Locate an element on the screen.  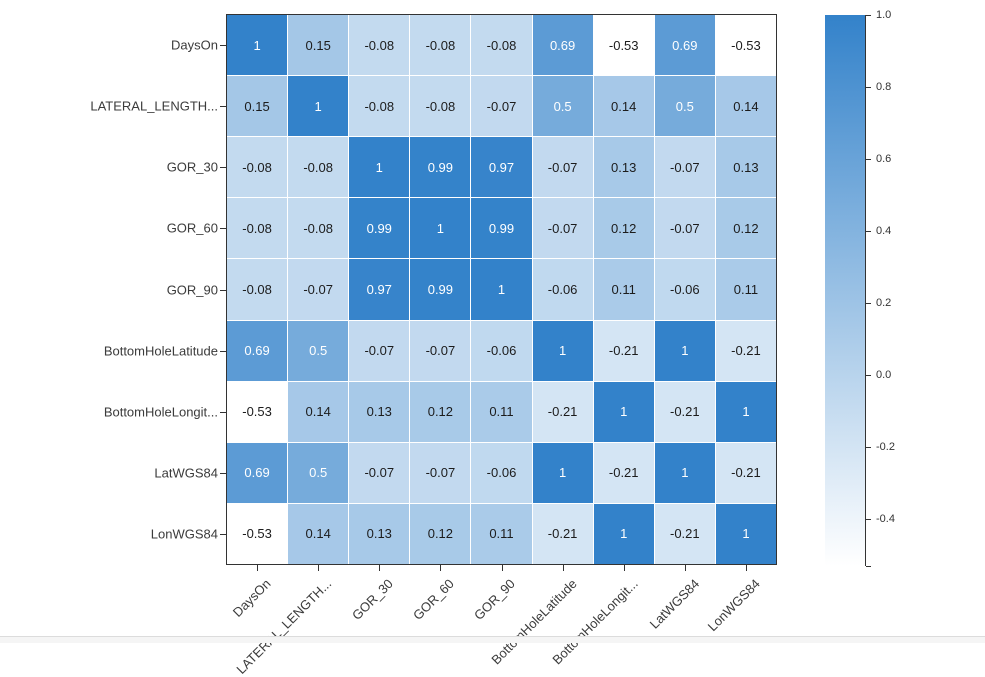
colorbar-tick-label: -0.4 is located at coordinates (885, 519).